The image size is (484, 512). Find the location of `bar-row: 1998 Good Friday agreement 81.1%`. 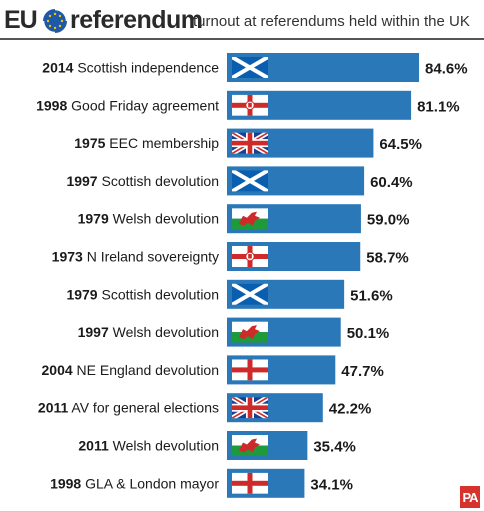

bar-row: 1998 Good Friday agreement 81.1% is located at coordinates (248, 105).